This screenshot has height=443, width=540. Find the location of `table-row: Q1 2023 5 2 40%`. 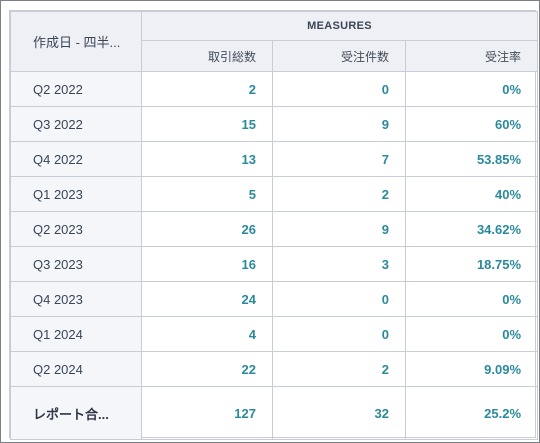

table-row: Q1 2023 5 2 40% is located at coordinates (274, 194).